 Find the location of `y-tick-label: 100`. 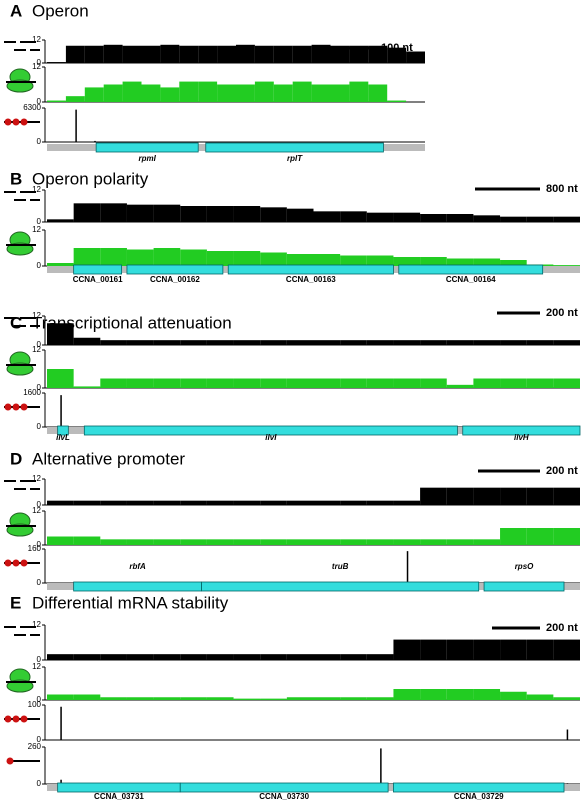

y-tick-label: 100 is located at coordinates (35, 704).